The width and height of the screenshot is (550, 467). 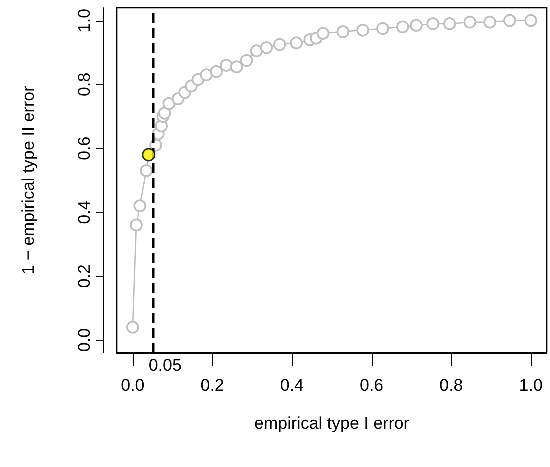 I want to click on ref-line-label: 0.05, so click(x=165, y=365).